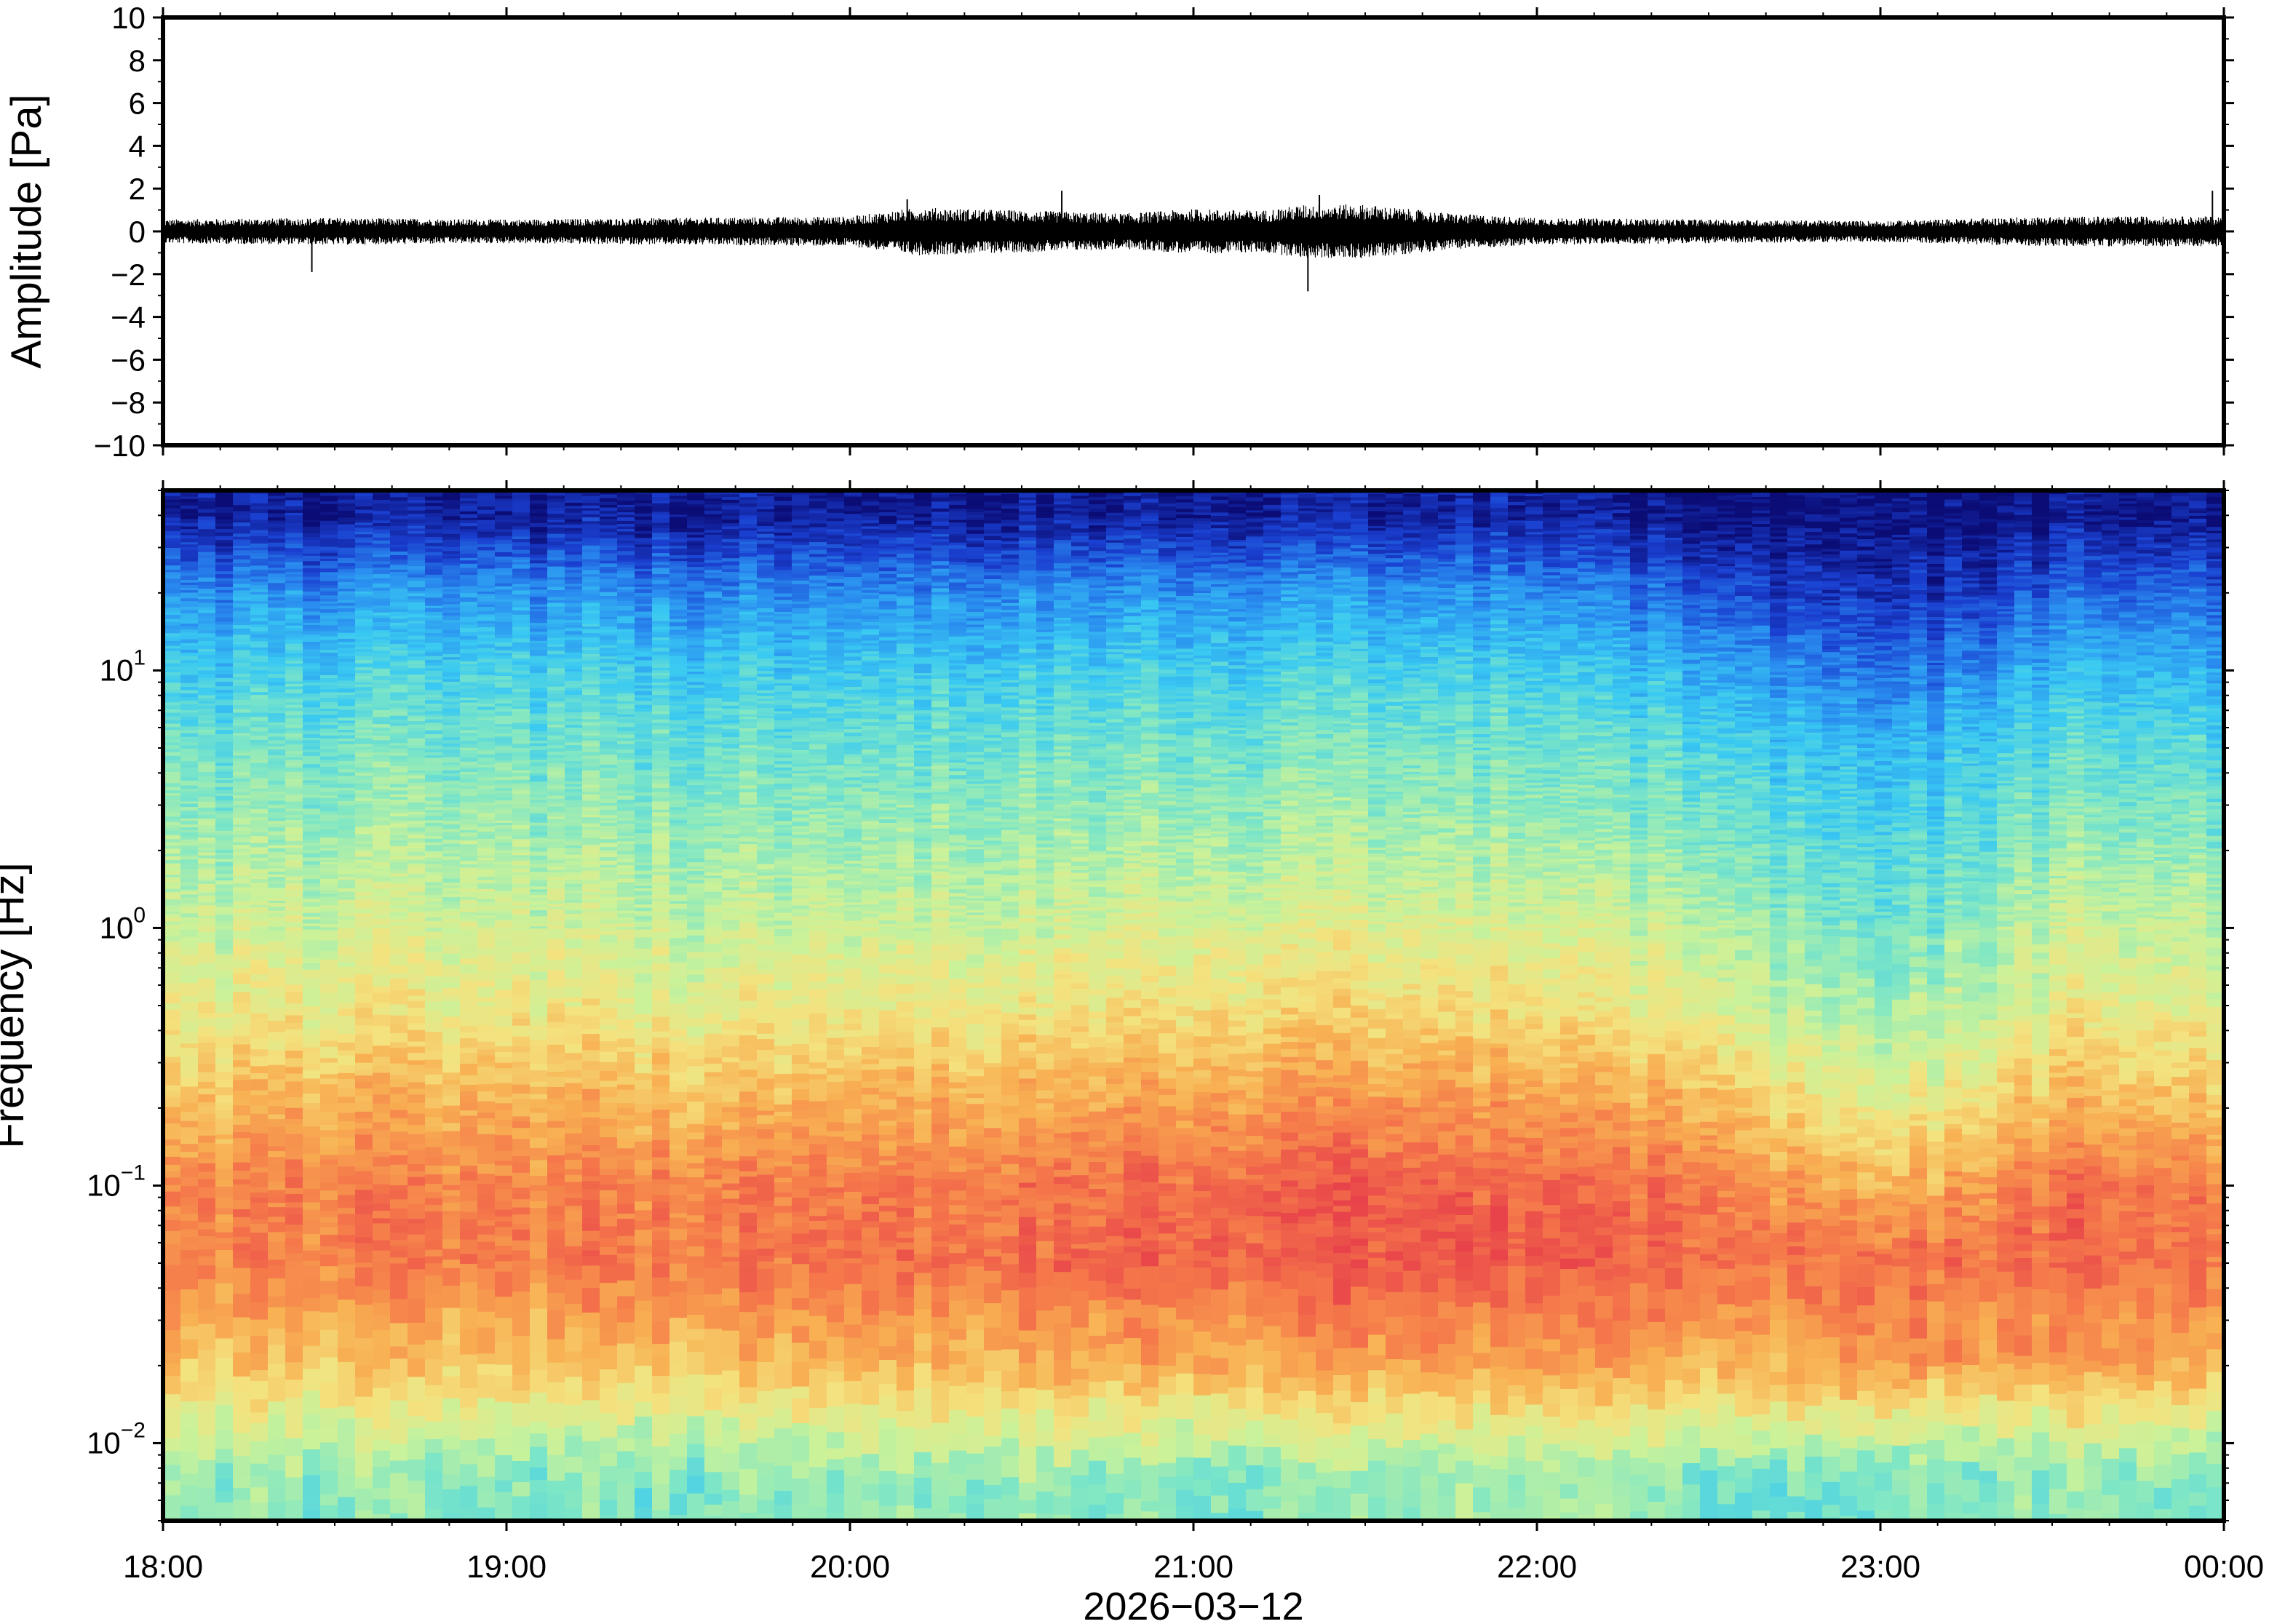 This screenshot has width=2269, height=1624. Describe the element at coordinates (137, 232) in the screenshot. I see `waveform-y-tick-label: 0` at that location.